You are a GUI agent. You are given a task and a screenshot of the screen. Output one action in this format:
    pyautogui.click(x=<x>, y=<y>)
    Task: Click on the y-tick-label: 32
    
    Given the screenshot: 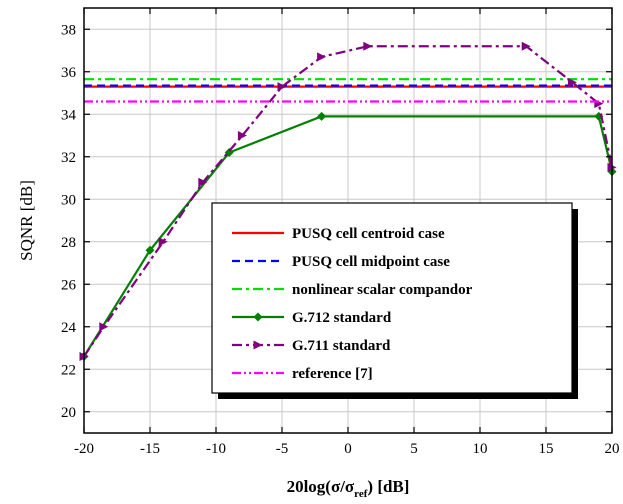 What is the action you would take?
    pyautogui.click(x=68, y=158)
    